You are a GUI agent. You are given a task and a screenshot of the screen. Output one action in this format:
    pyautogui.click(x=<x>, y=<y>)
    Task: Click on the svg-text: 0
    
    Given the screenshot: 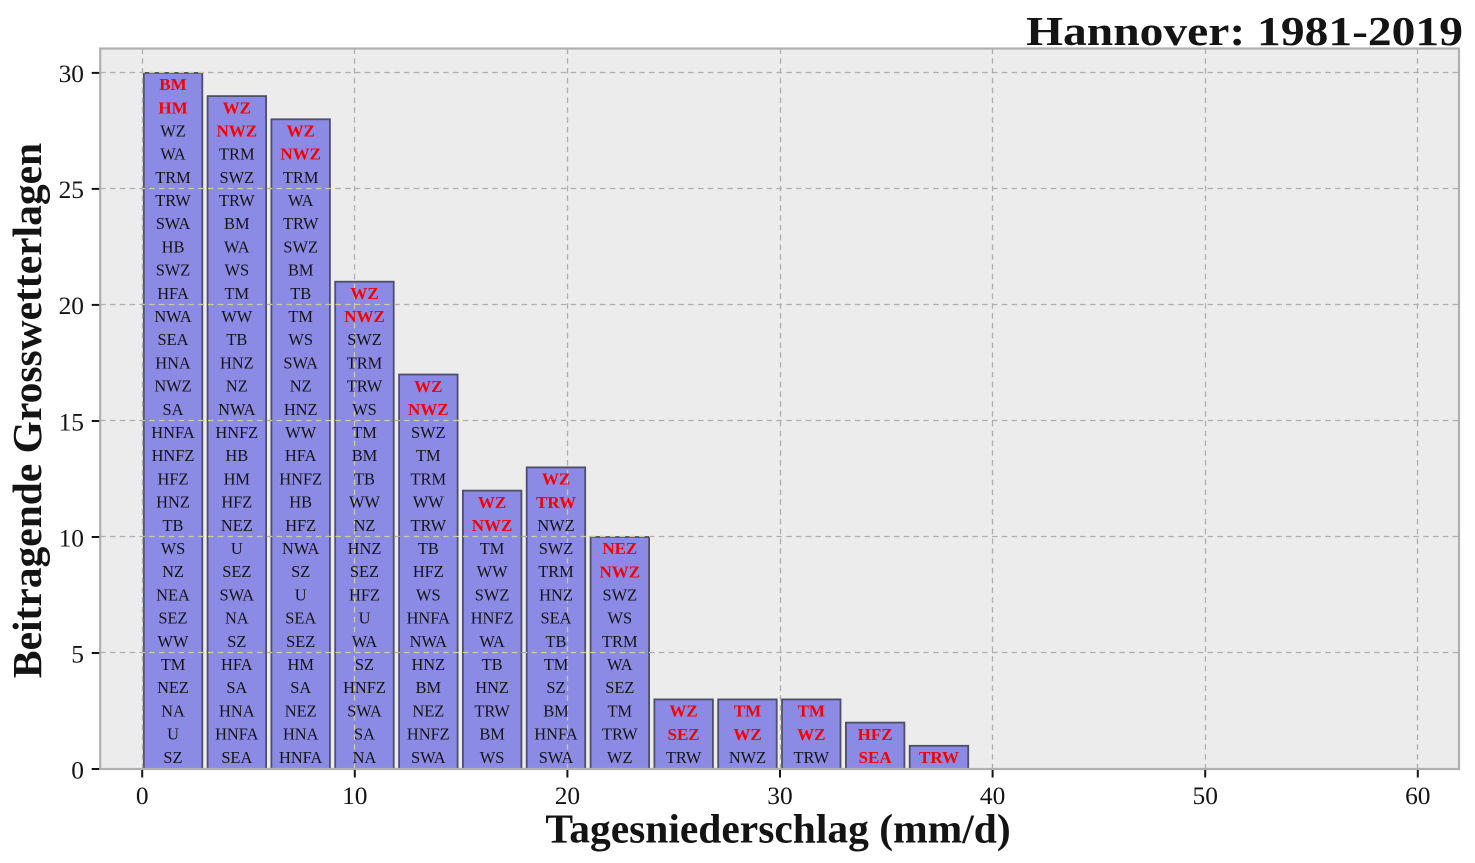 What is the action you would take?
    pyautogui.click(x=142, y=796)
    